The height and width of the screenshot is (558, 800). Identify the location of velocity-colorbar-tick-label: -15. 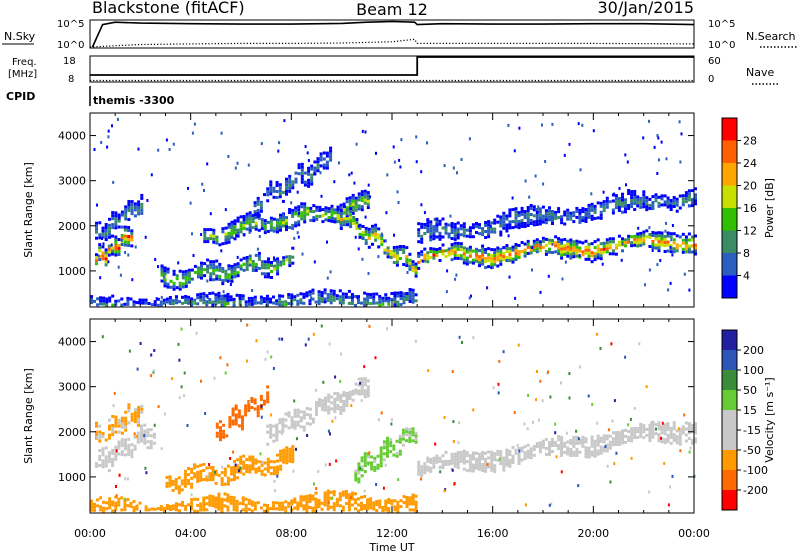
(752, 430).